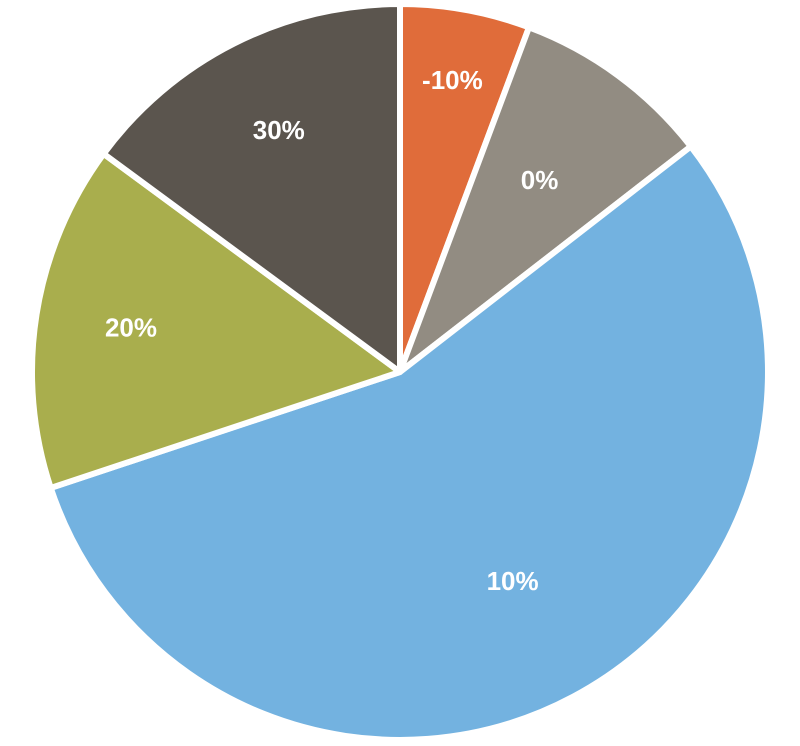 The image size is (800, 746). What do you see at coordinates (452, 80) in the screenshot?
I see `slice-label: -10%` at bounding box center [452, 80].